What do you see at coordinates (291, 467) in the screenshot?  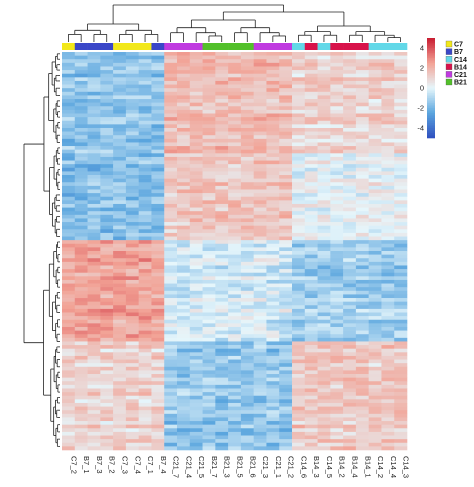 I see `column-label: C21_2` at bounding box center [291, 467].